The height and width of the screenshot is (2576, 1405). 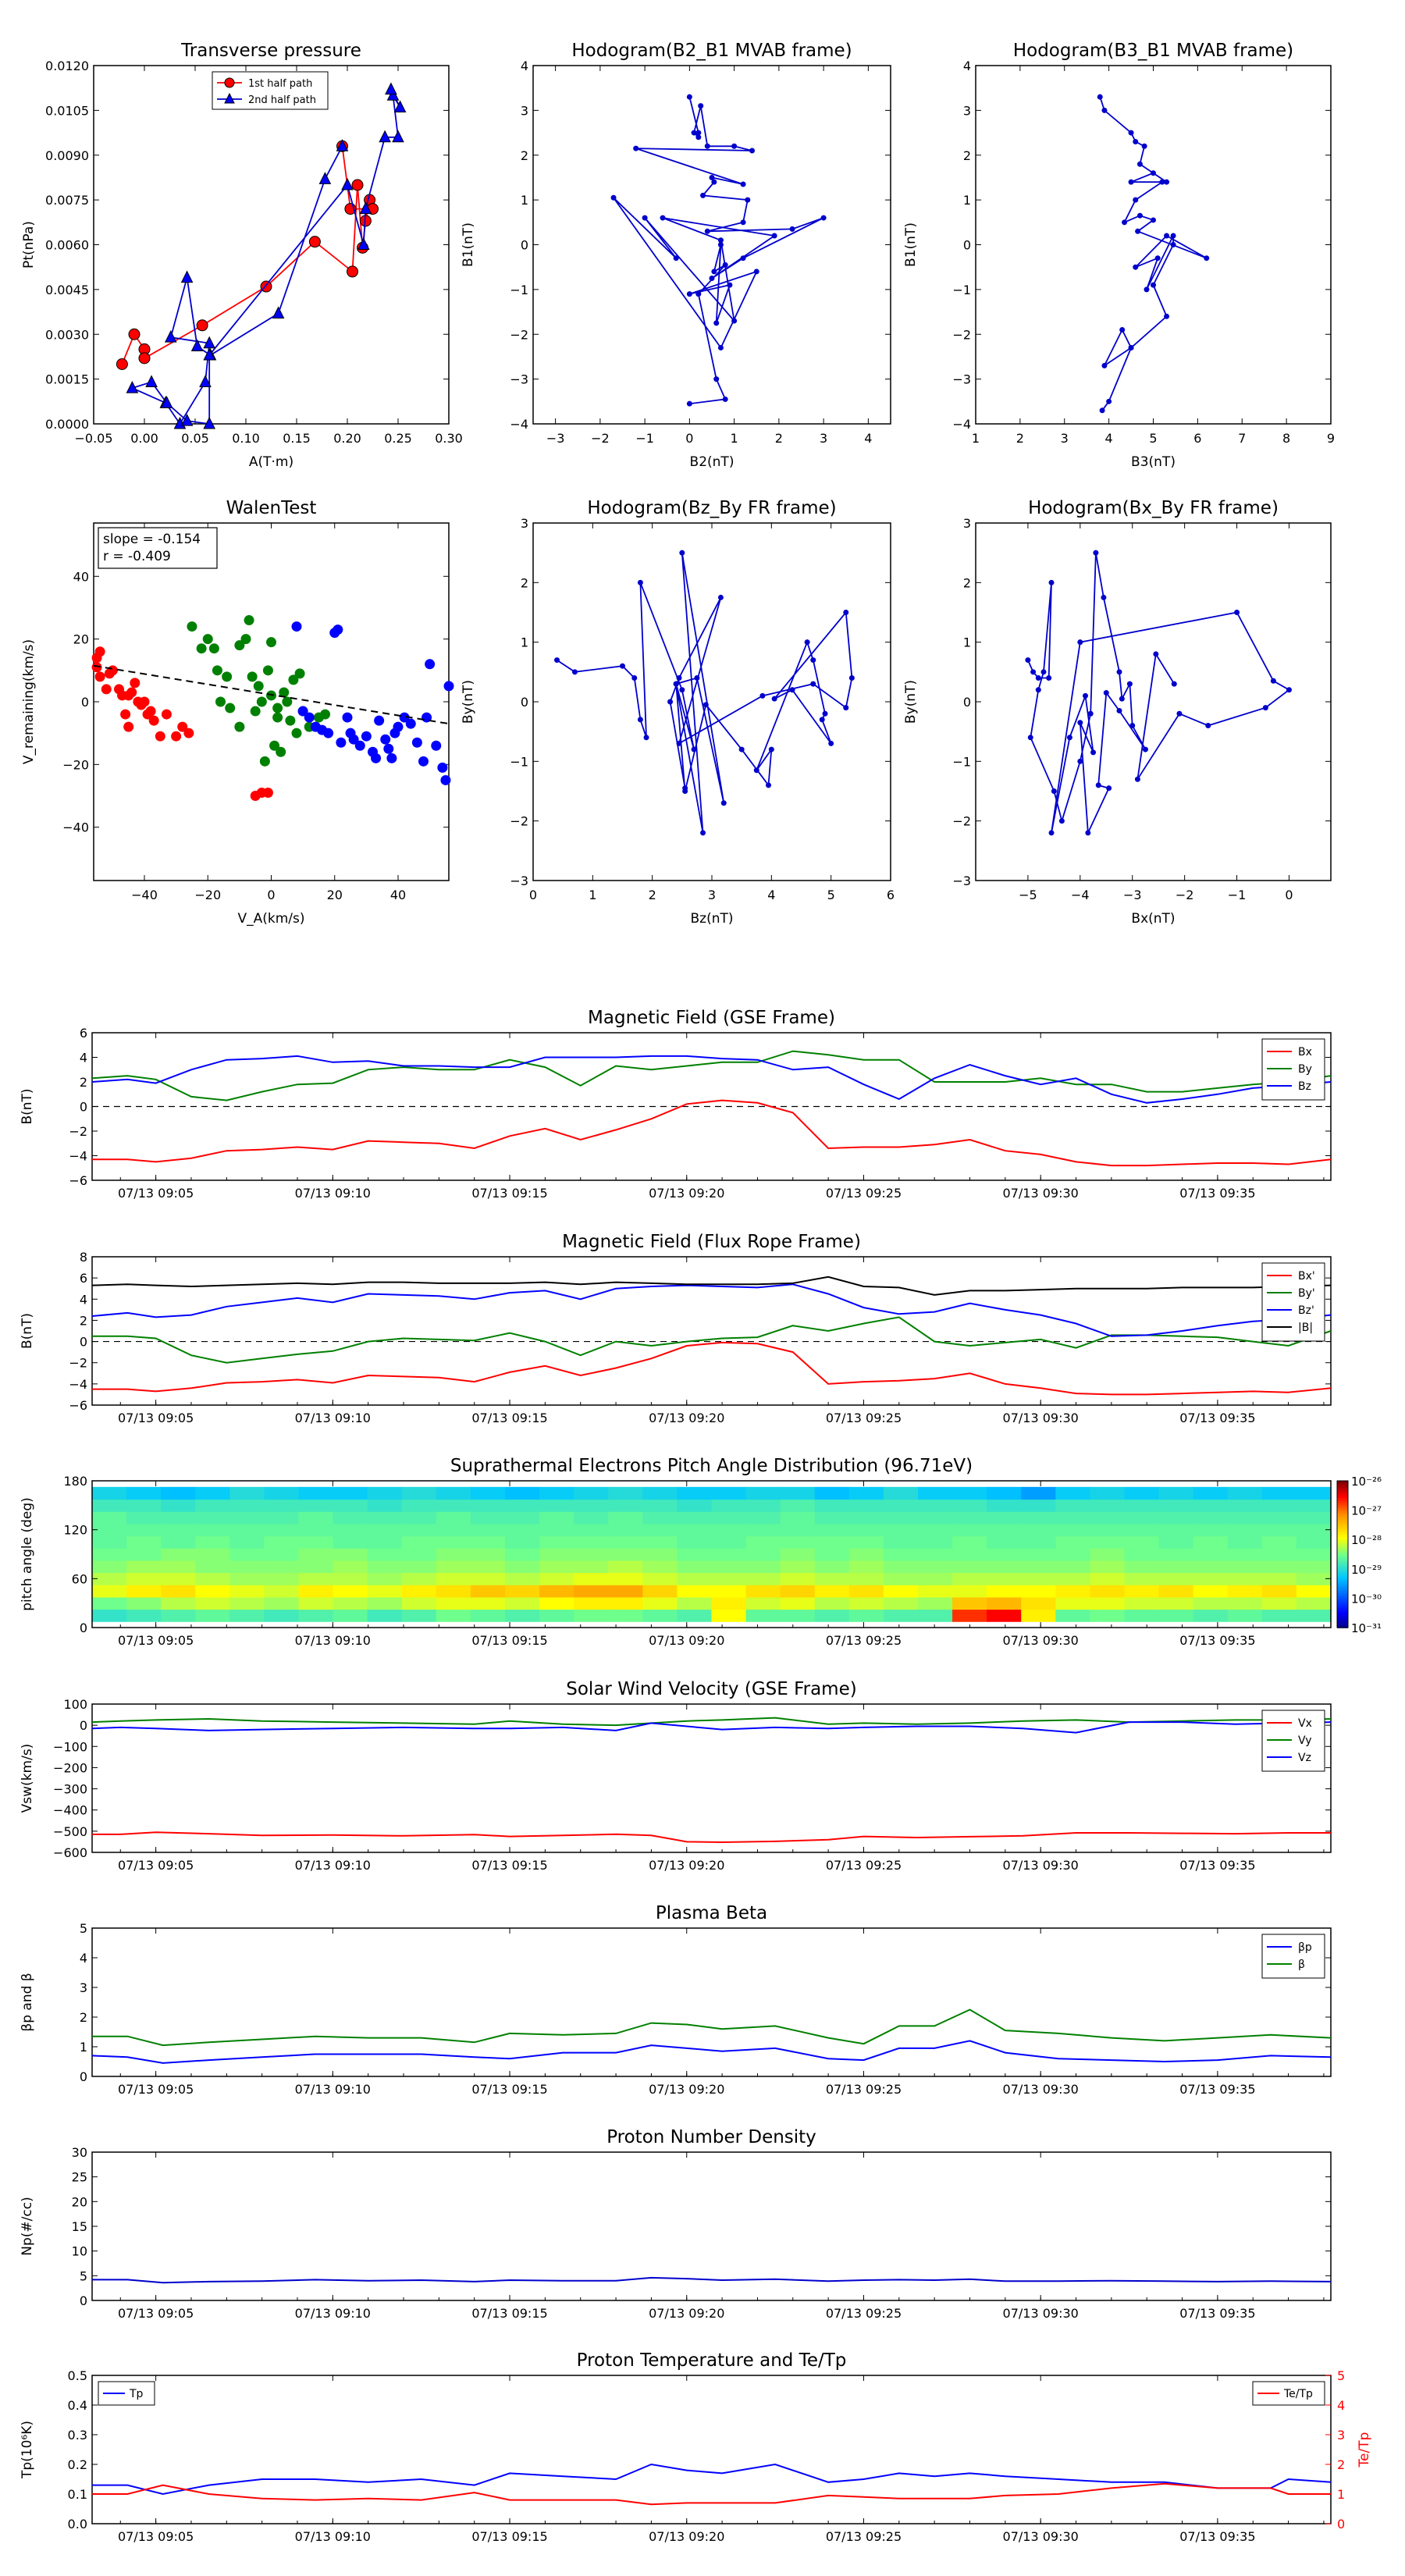 I want to click on x-tick-label: 5, so click(x=1153, y=439).